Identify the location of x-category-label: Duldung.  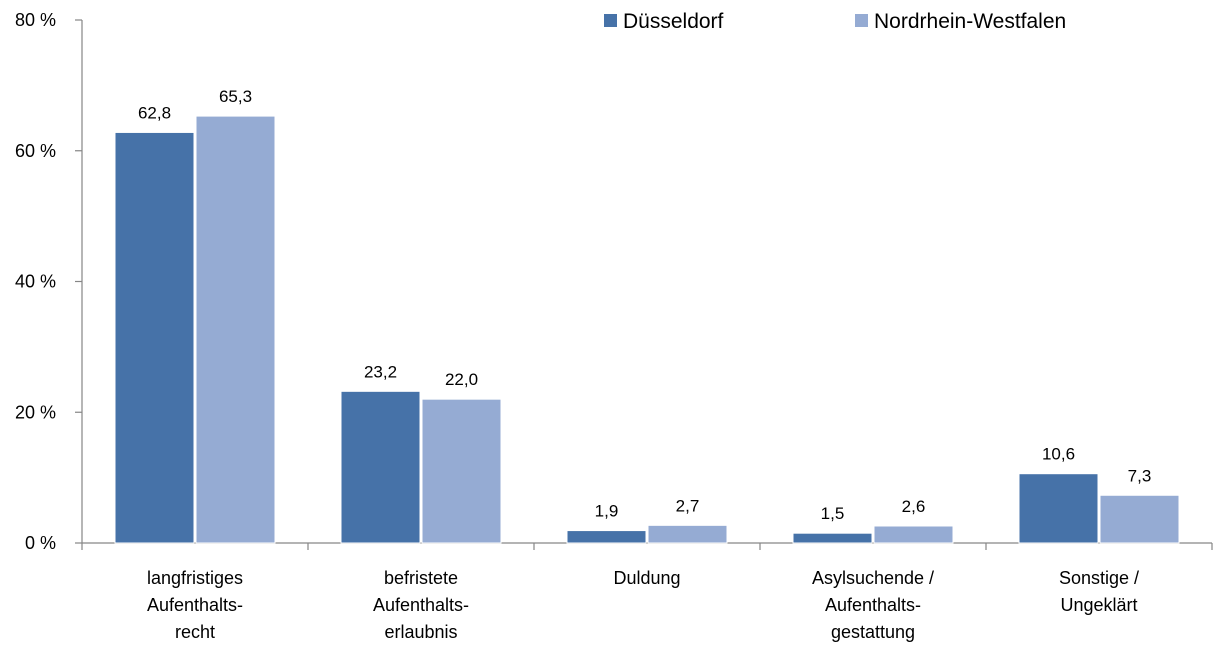
(646, 578).